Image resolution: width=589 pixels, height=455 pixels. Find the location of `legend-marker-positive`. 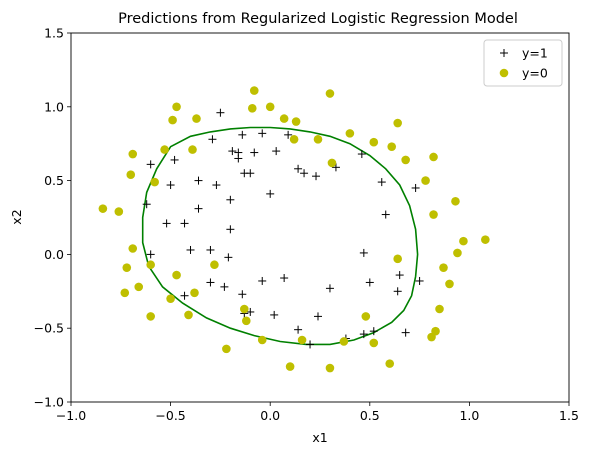

legend-marker-positive is located at coordinates (504, 53).